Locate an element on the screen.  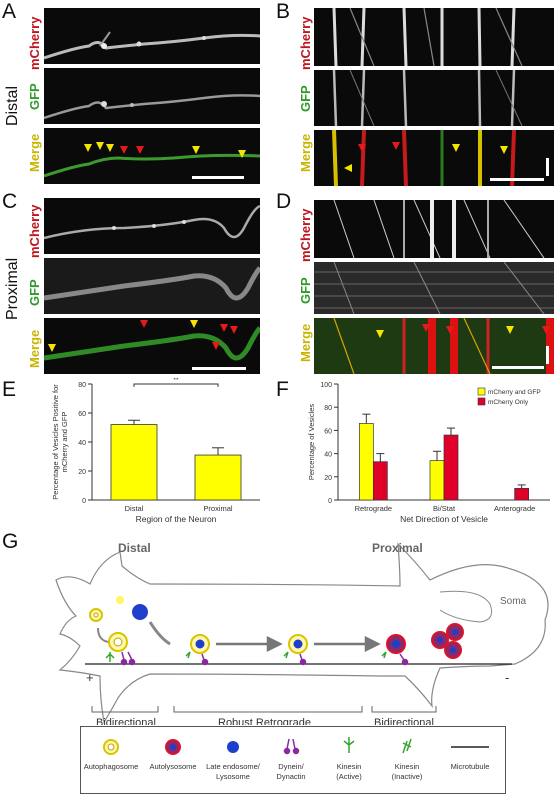
autophagosome-icon is located at coordinates (111, 747).